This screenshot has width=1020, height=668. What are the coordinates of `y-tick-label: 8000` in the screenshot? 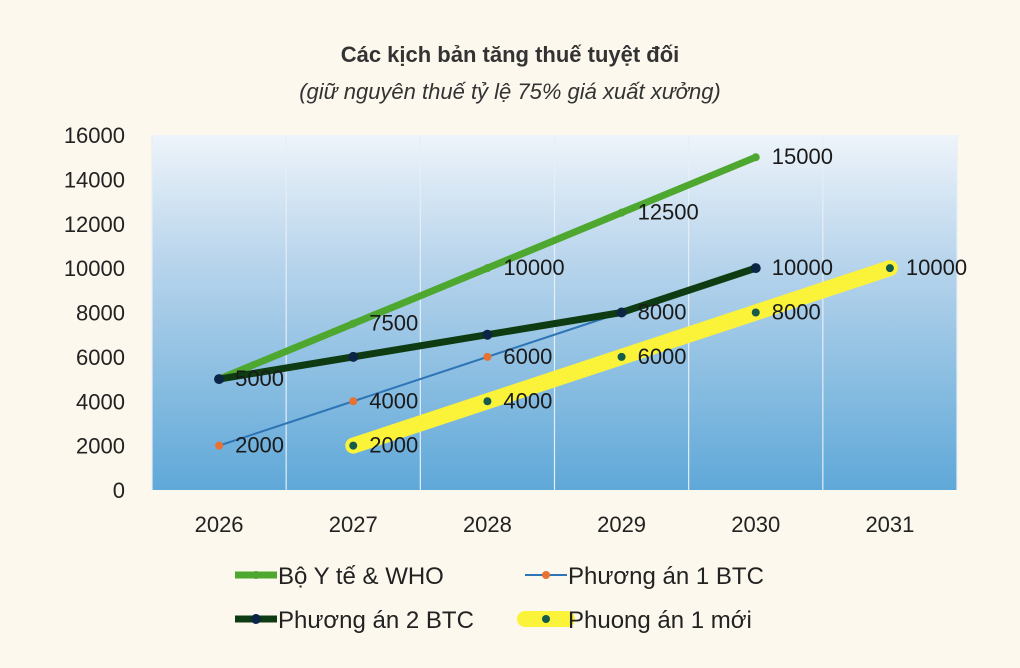 It's located at (100, 313).